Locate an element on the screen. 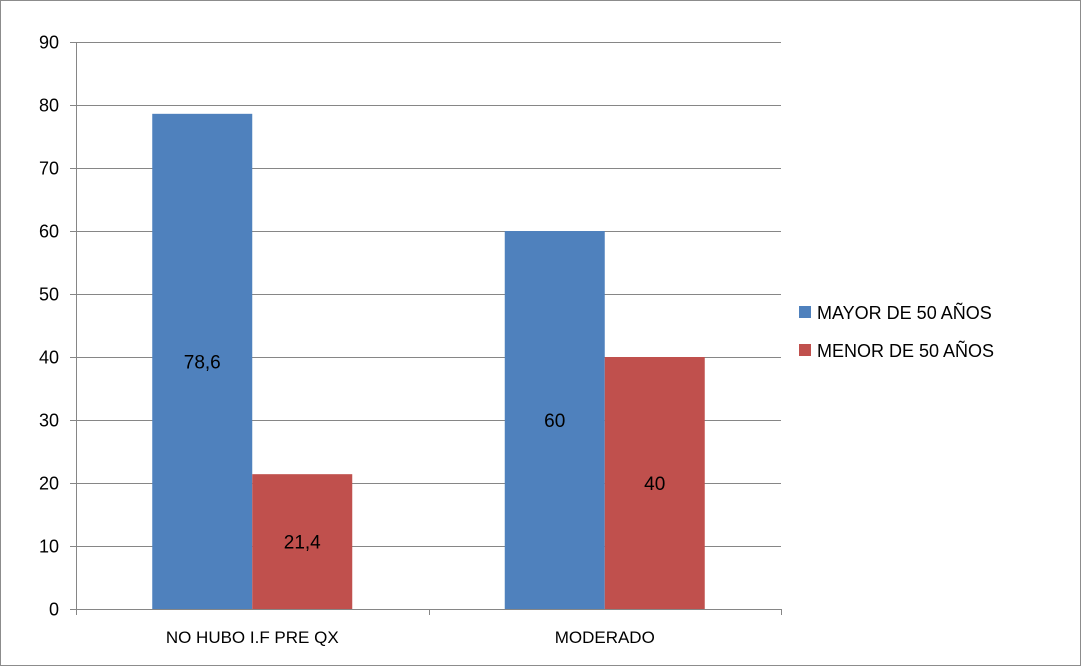 The image size is (1081, 667). legend-entry-label: MAYOR DE 50 AÑOS is located at coordinates (904, 312).